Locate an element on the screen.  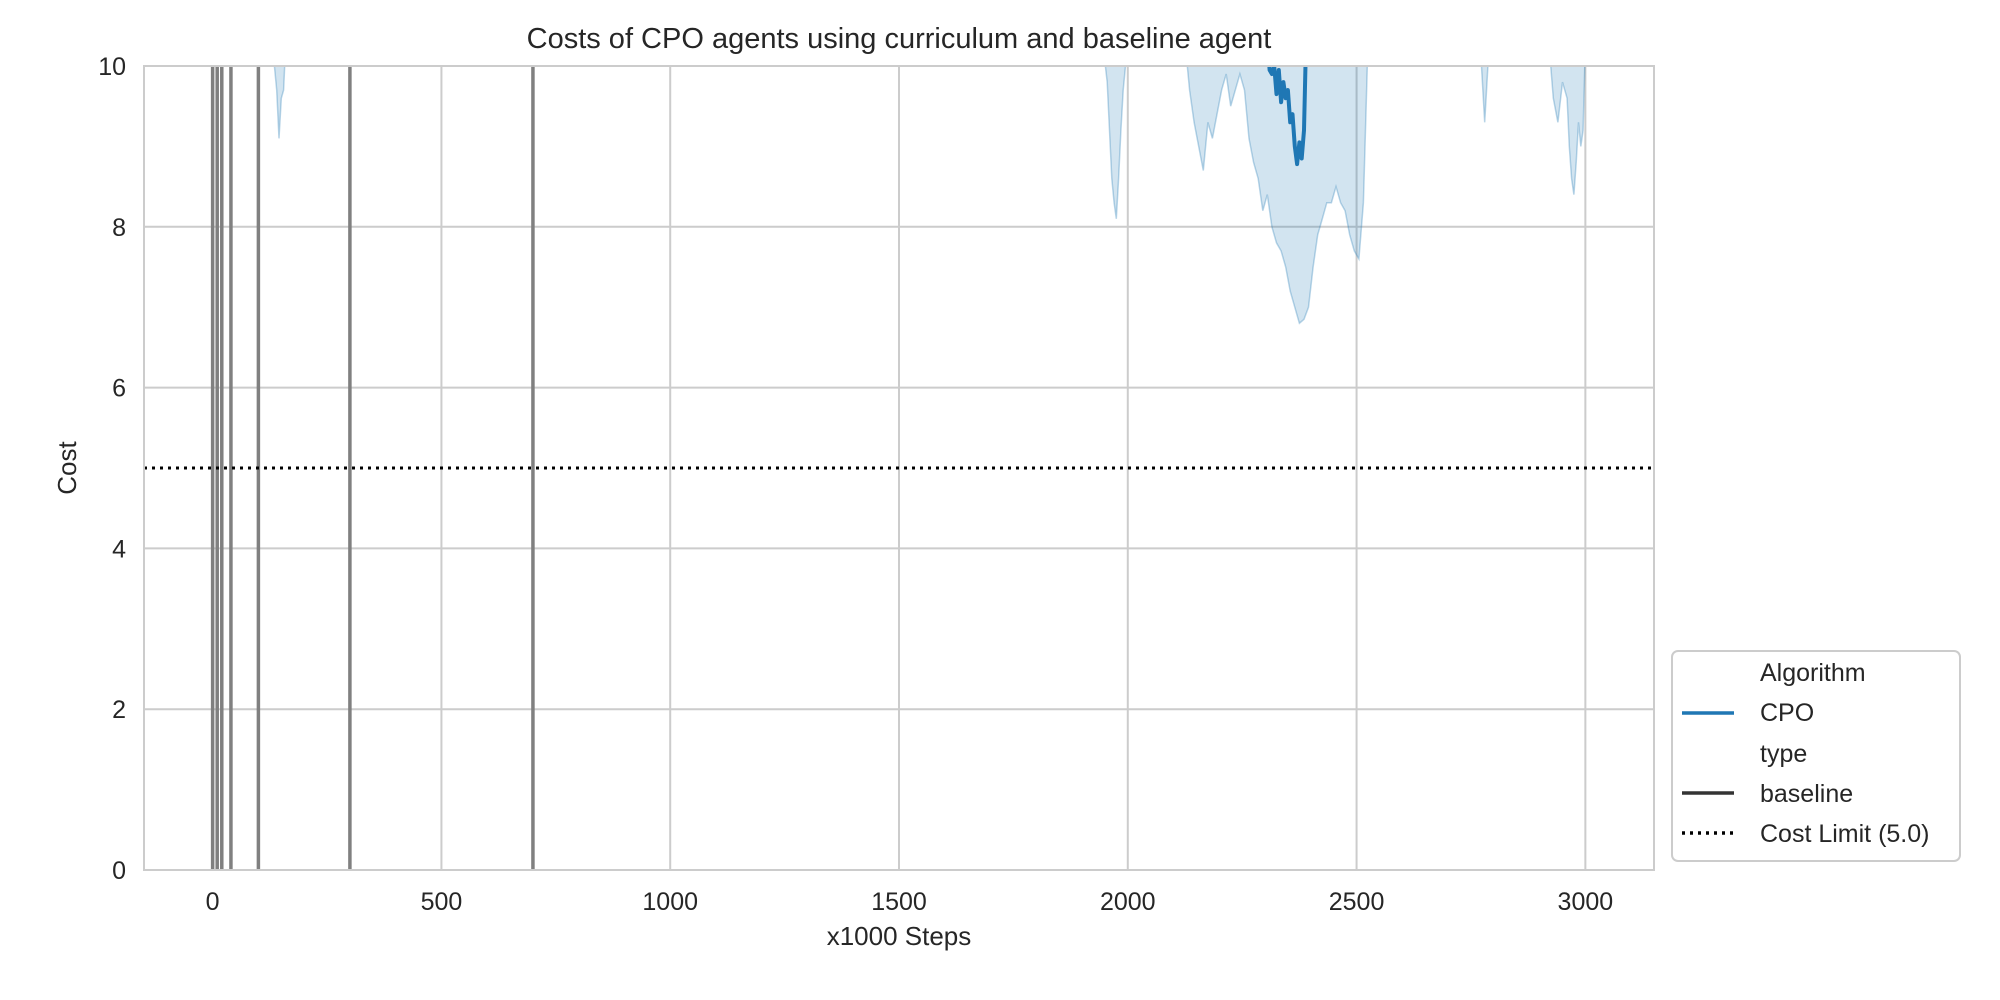
legend-label-cost-limit: Cost Limit (5.0) is located at coordinates (1844, 834).